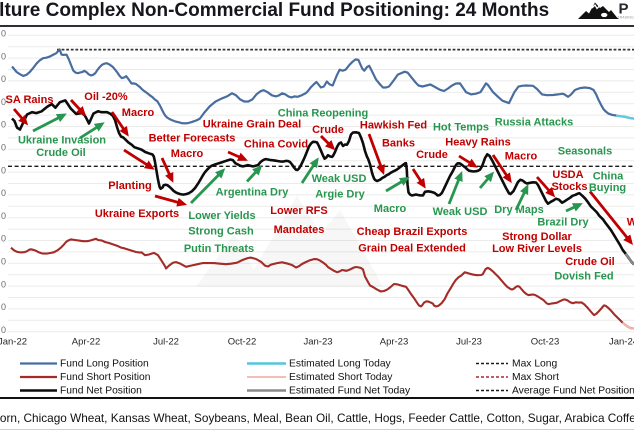 Image resolution: width=634 pixels, height=433 pixels. I want to click on svg-text: Oct-22, so click(242, 342).